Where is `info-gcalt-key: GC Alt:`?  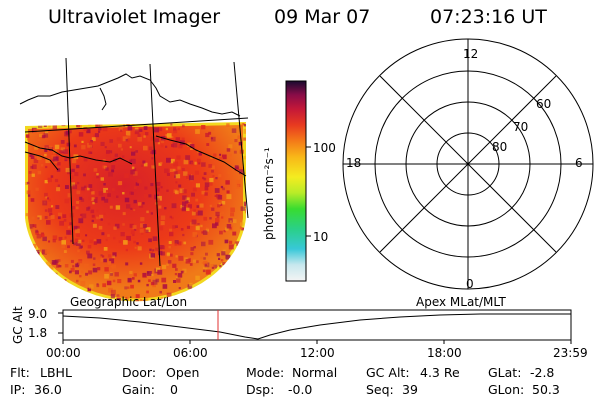
info-gcalt-key: GC Alt: is located at coordinates (388, 372).